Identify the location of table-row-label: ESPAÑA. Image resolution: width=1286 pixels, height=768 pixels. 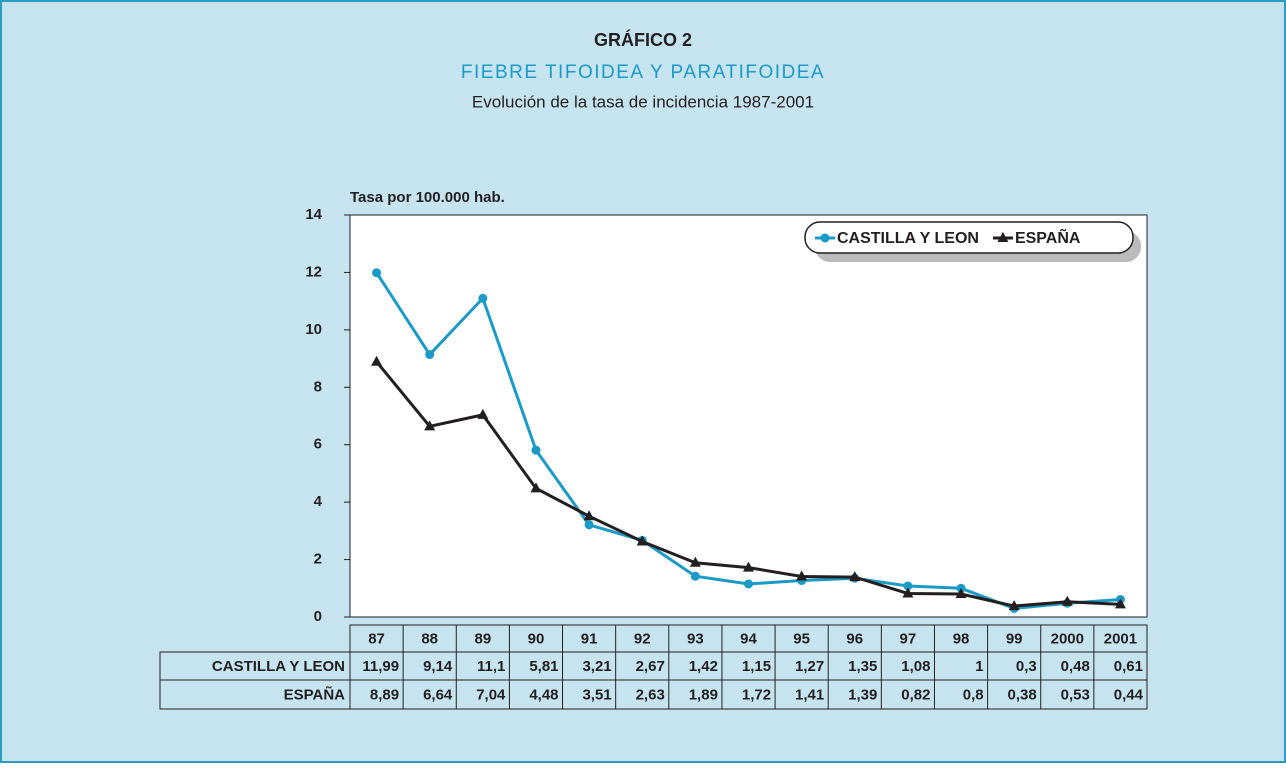
(315, 694).